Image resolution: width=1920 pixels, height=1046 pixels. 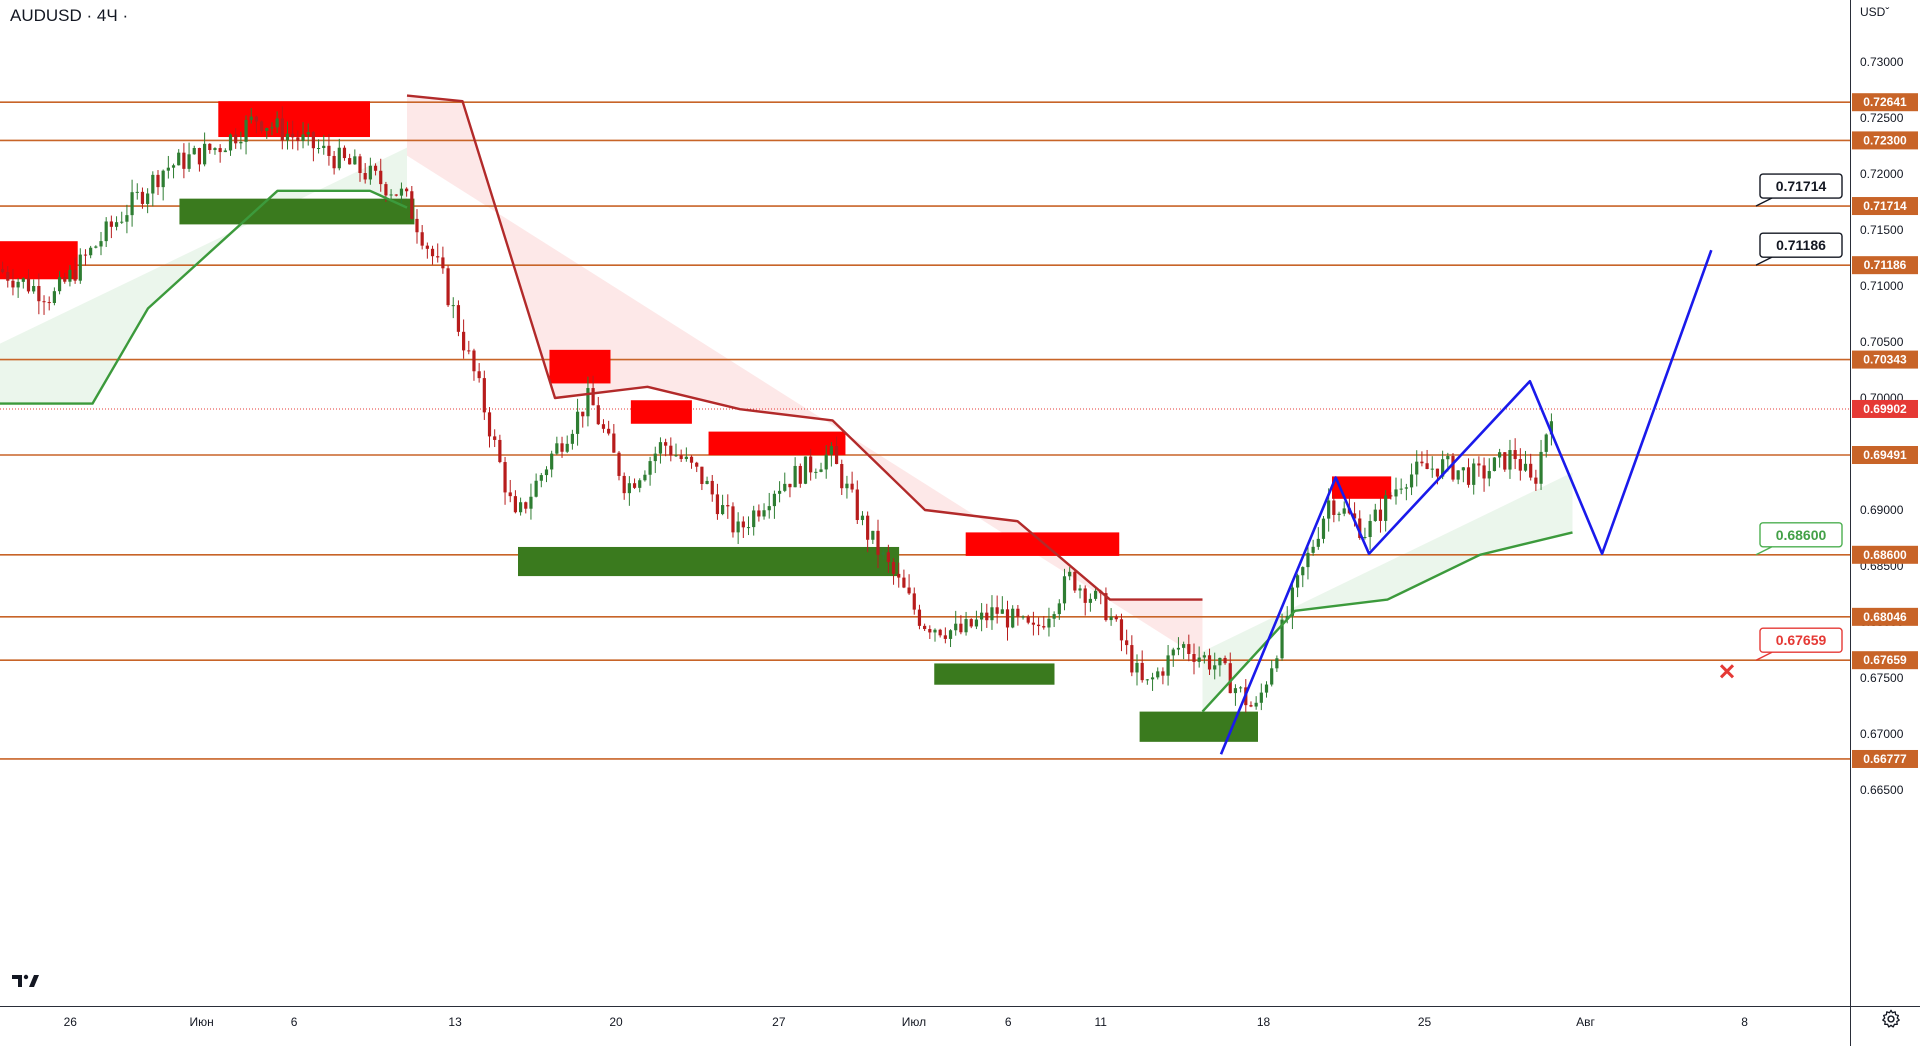 I want to click on currency-button: USDˇ, so click(x=1874, y=12).